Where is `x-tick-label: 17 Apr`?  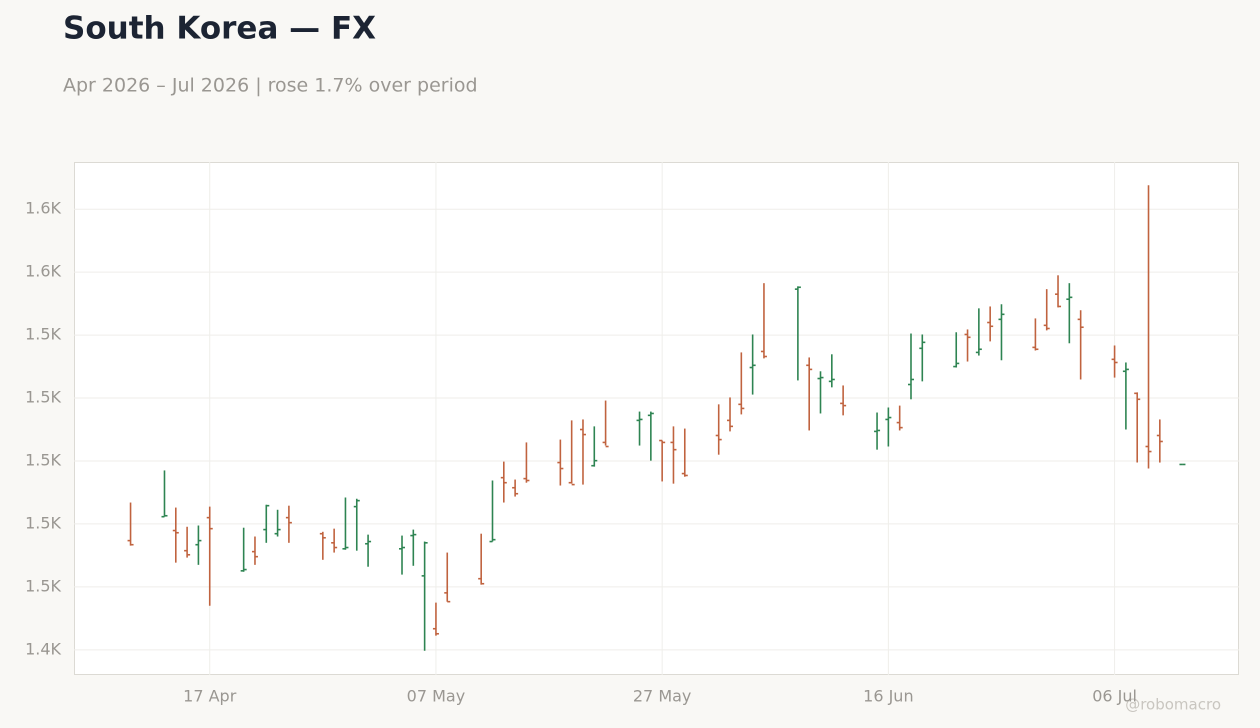
x-tick-label: 17 Apr is located at coordinates (210, 696).